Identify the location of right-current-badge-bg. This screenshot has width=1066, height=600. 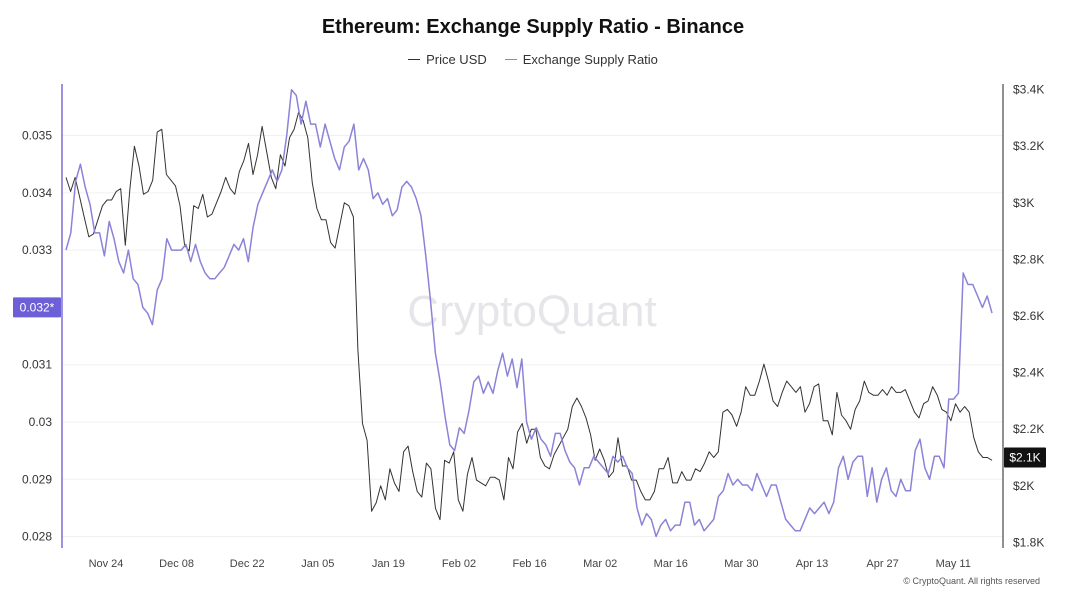
(1025, 457).